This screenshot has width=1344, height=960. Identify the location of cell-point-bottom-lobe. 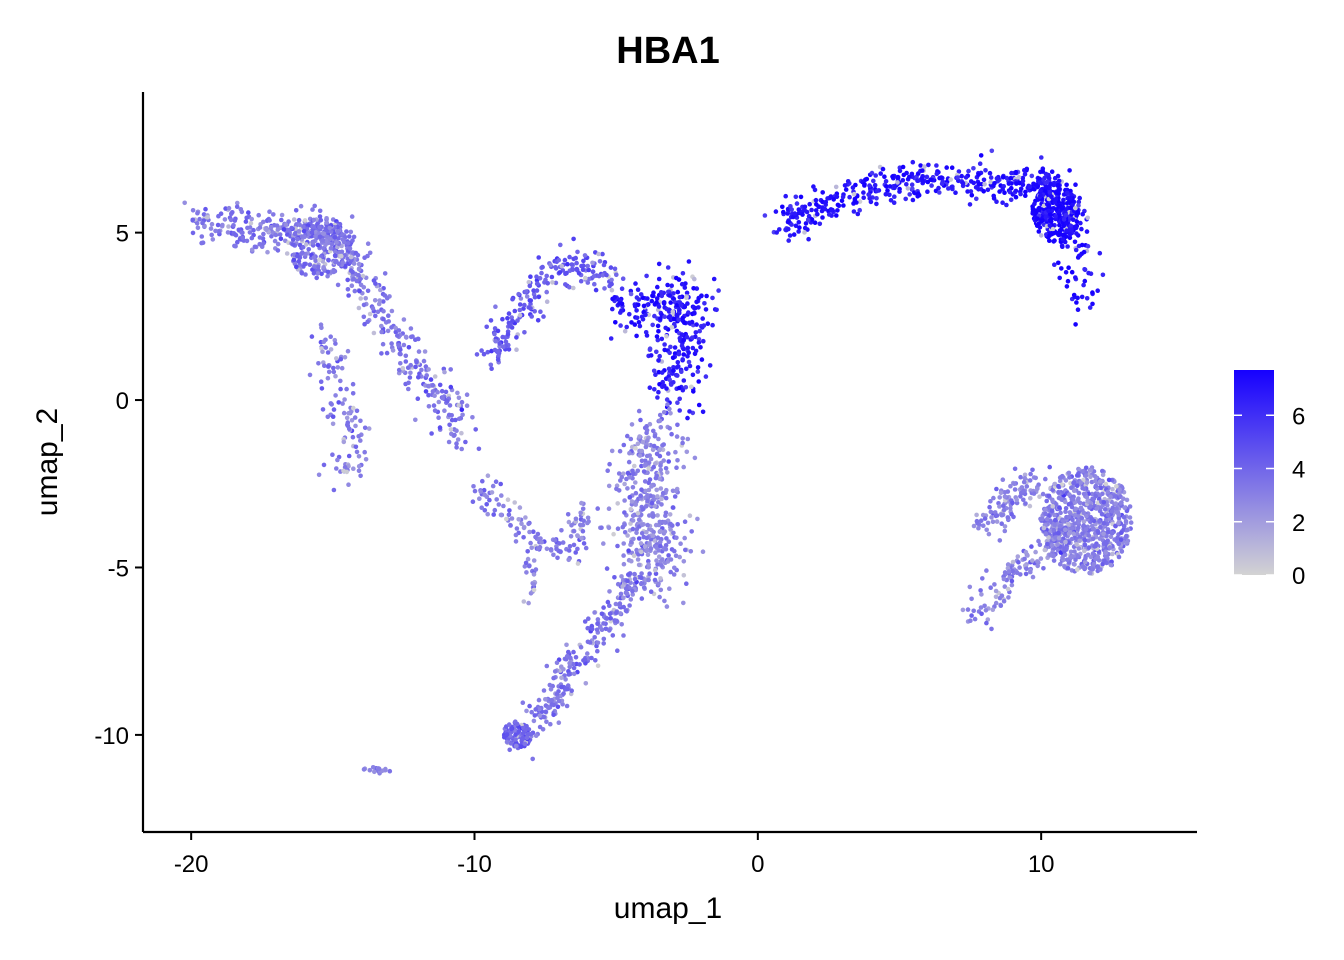
(509, 724).